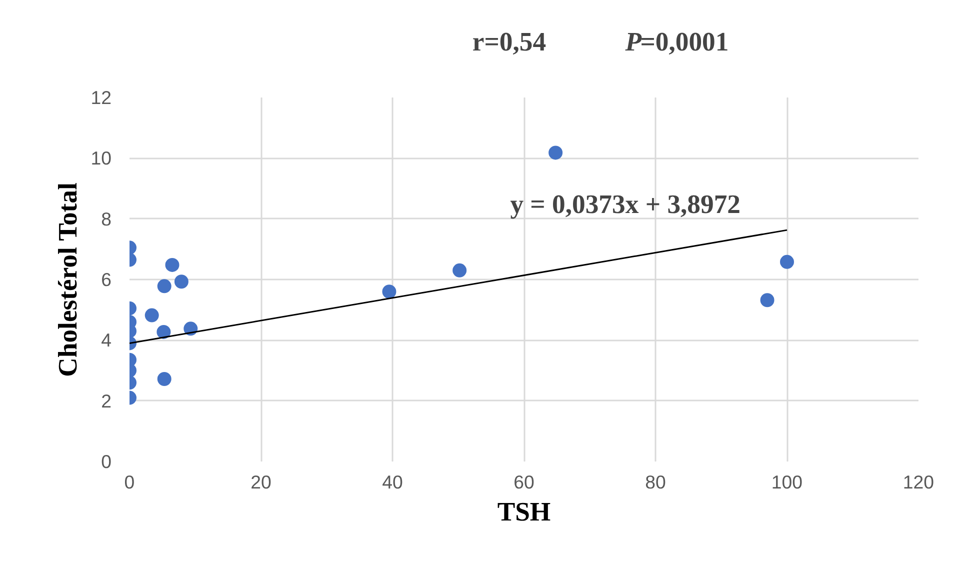  What do you see at coordinates (106, 461) in the screenshot?
I see `y-tick-label: 0` at bounding box center [106, 461].